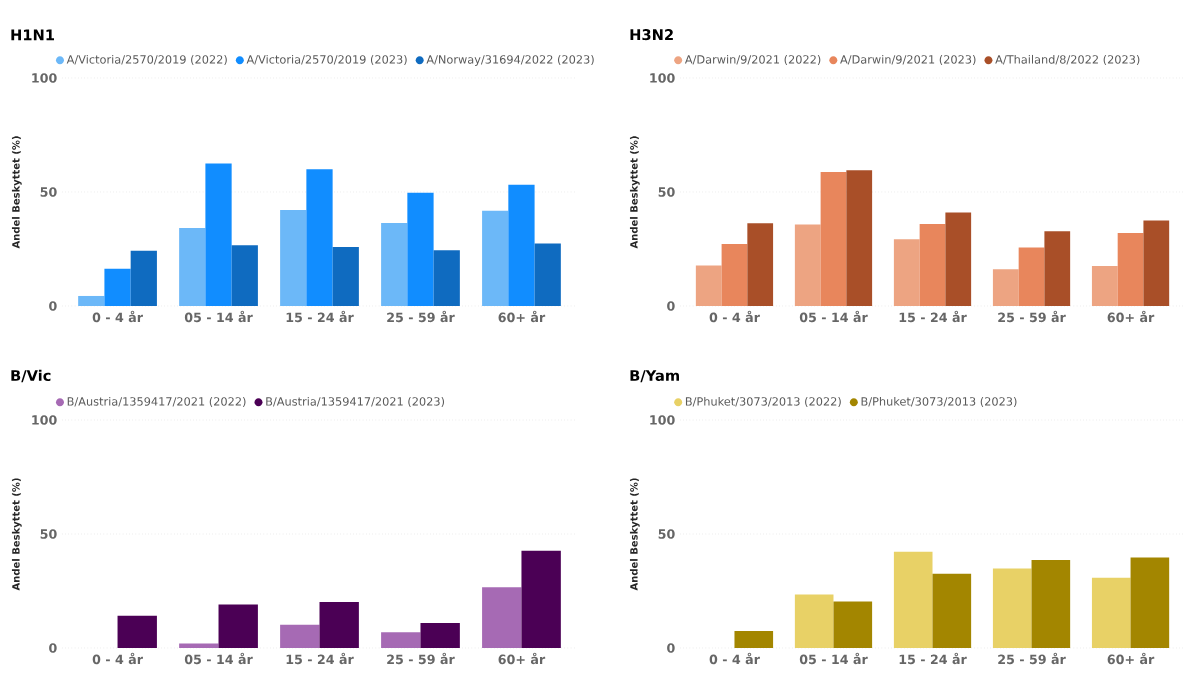  Describe the element at coordinates (939, 402) in the screenshot. I see `legend-label: B/Phuket/3073/2013 (2023)` at that location.